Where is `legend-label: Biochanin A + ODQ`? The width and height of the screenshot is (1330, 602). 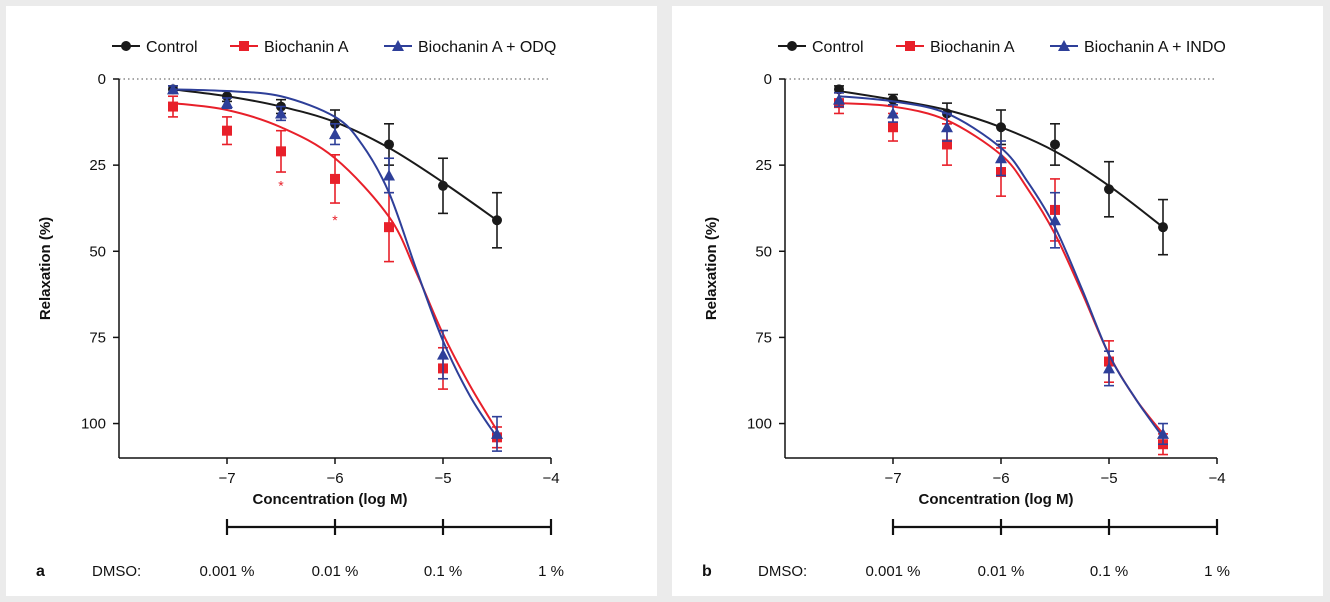 legend-label: Biochanin A + ODQ is located at coordinates (487, 47).